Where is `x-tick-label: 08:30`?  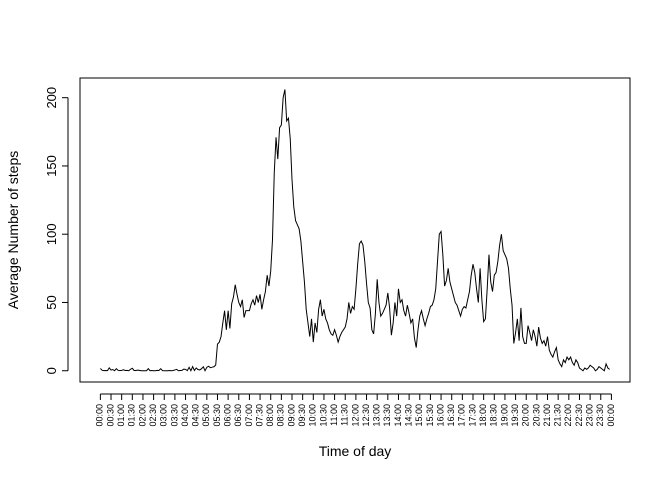 x-tick-label: 08:30 is located at coordinates (281, 415).